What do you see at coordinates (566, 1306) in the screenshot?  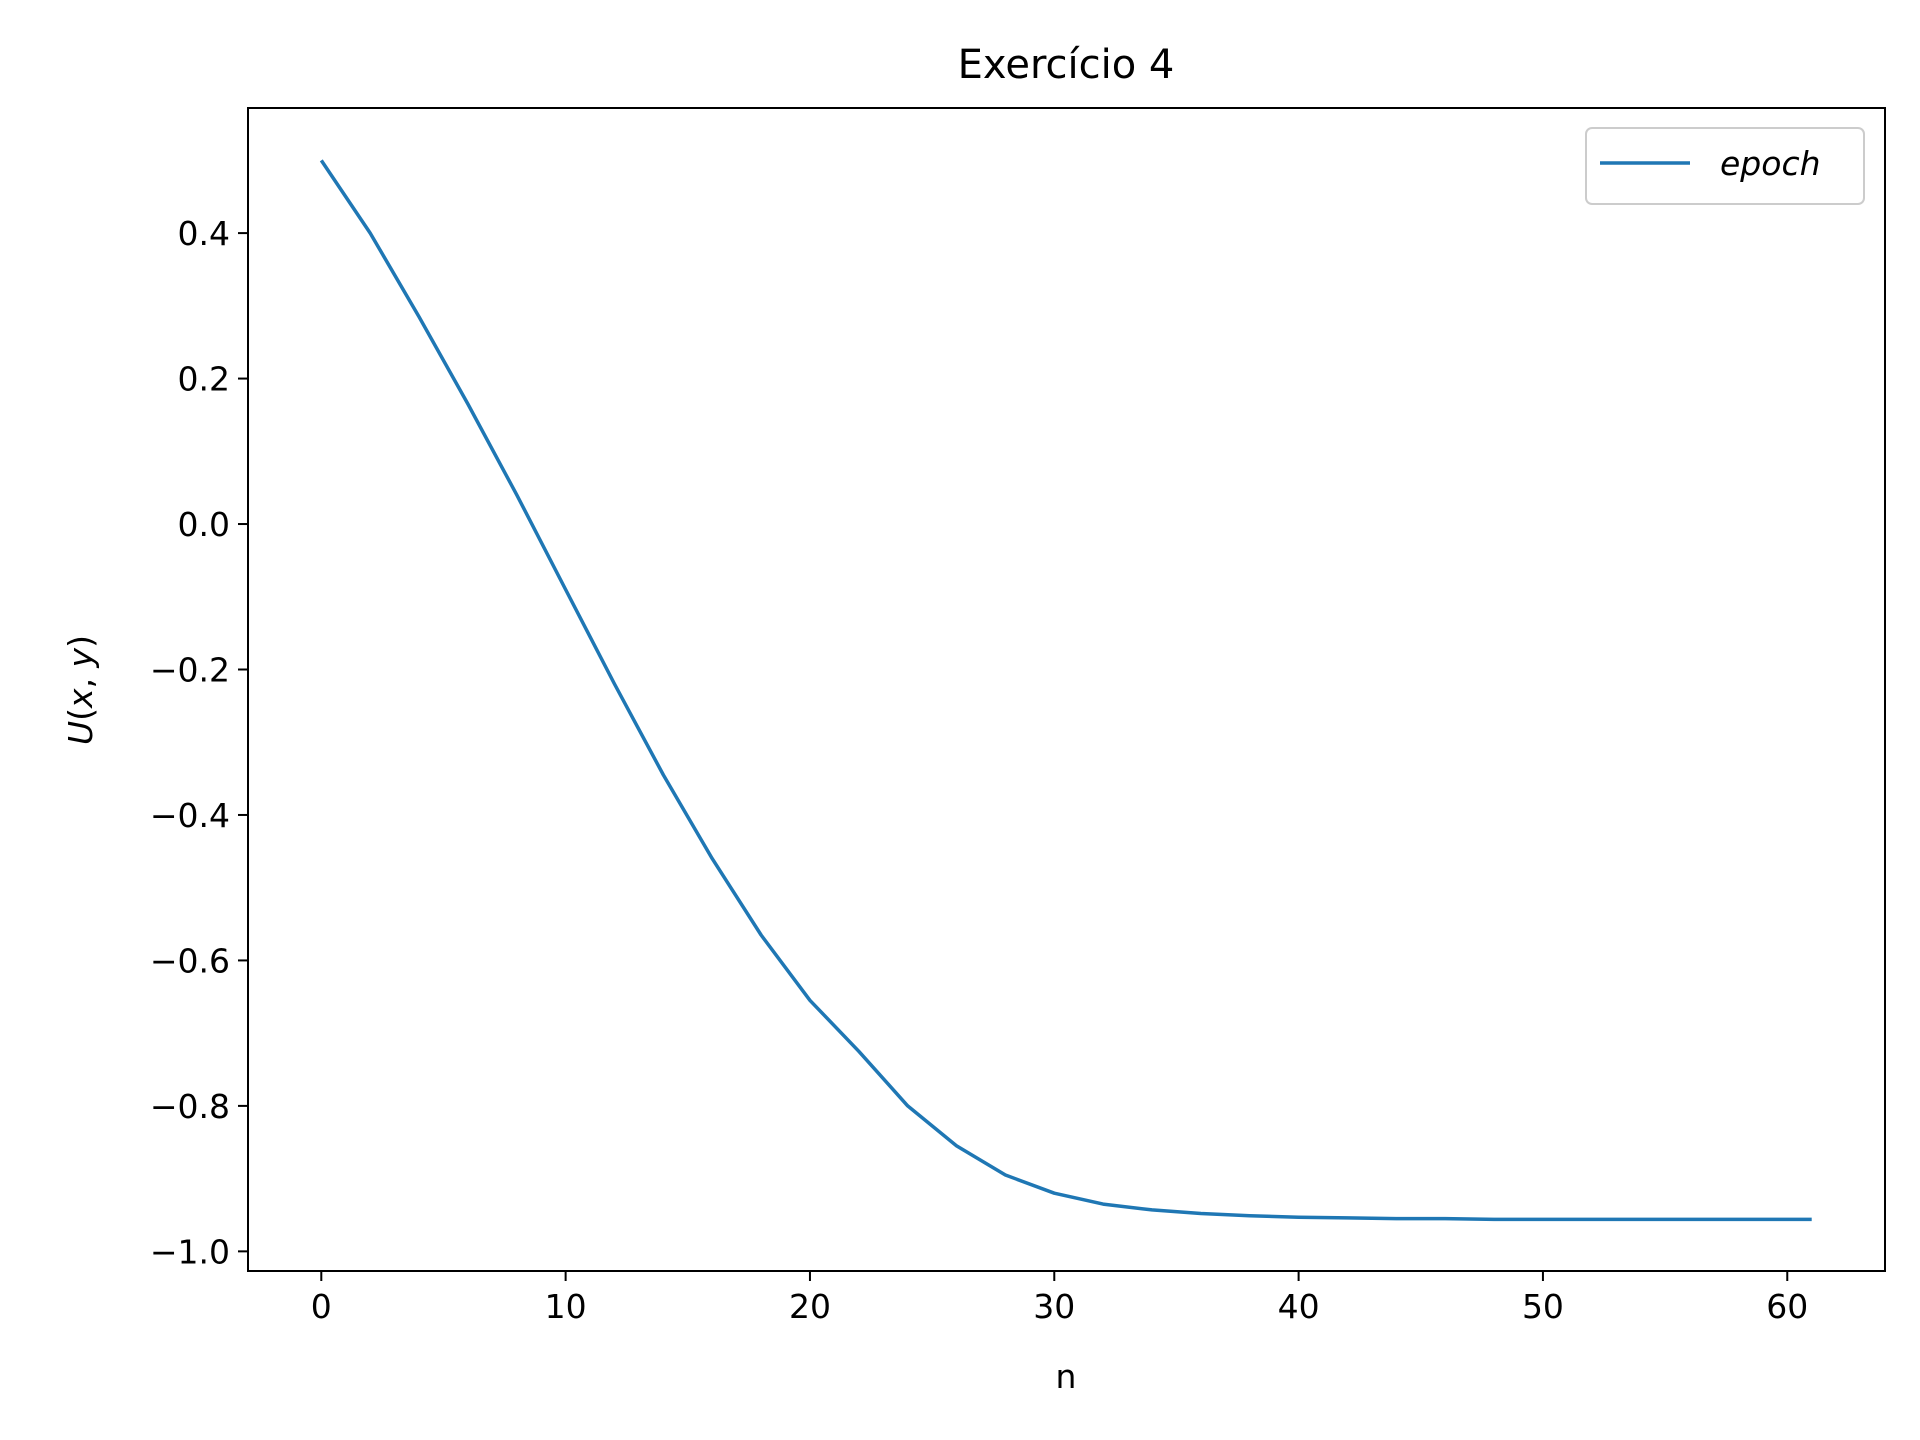 I see `x-tick-label: 10` at bounding box center [566, 1306].